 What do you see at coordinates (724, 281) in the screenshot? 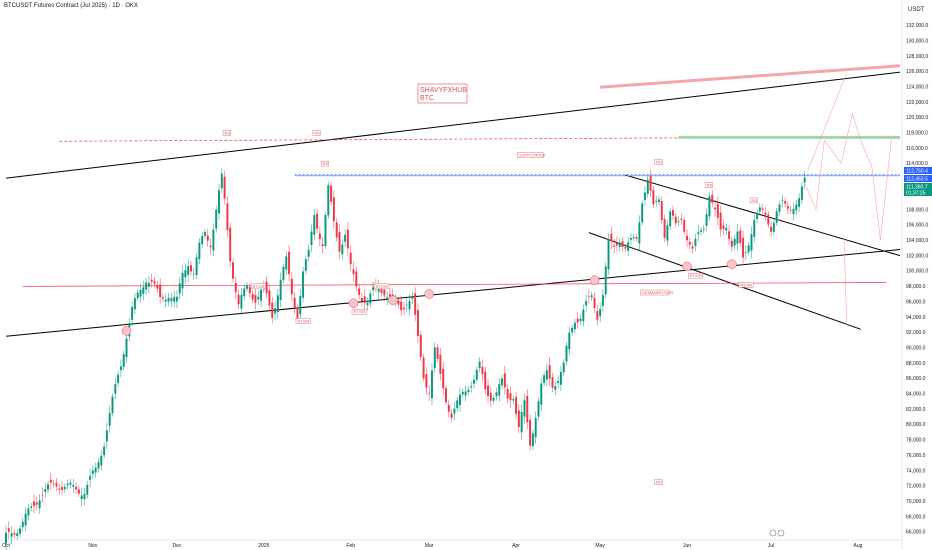
I see `down-channel-lower-line` at bounding box center [724, 281].